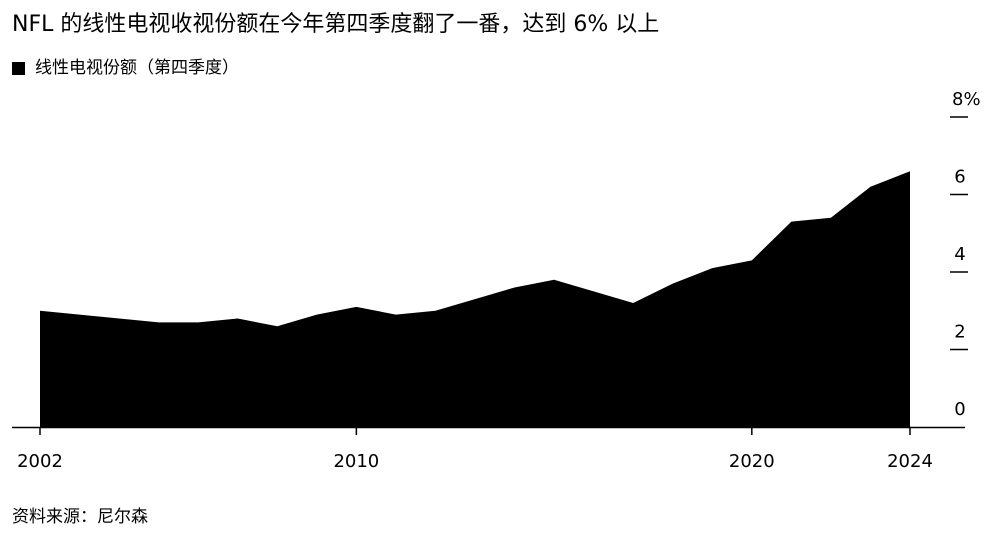 The width and height of the screenshot is (999, 535). What do you see at coordinates (959, 254) in the screenshot?
I see `y-tick-label: 4` at bounding box center [959, 254].